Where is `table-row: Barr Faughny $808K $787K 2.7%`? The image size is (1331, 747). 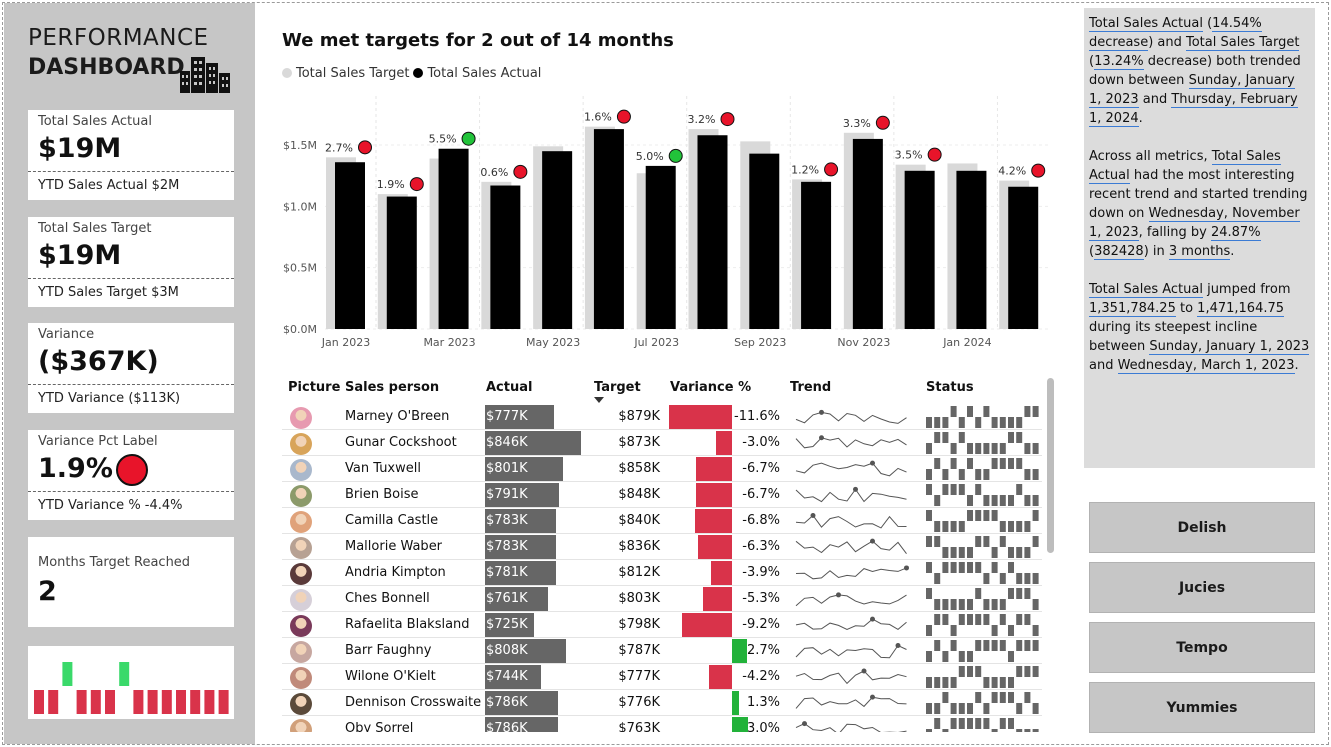 table-row: Barr Faughny $808K $787K 2.7% is located at coordinates (662, 651).